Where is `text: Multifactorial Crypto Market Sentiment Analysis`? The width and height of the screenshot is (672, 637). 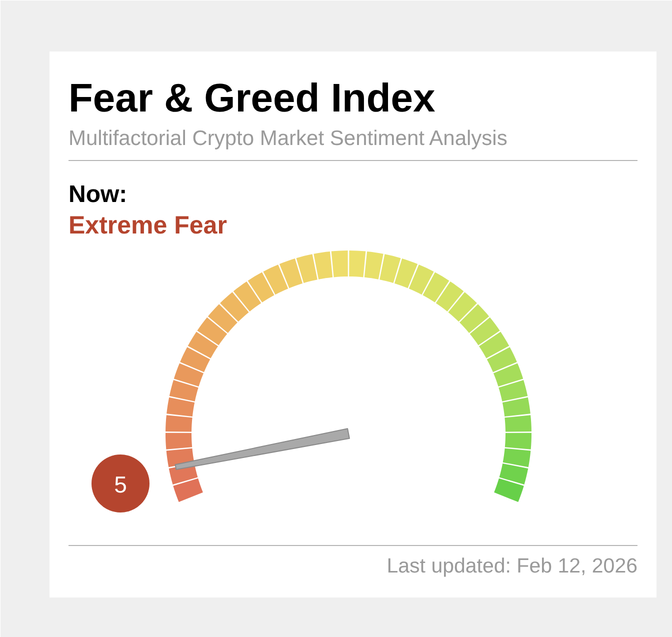
text: Multifactorial Crypto Market Sentiment Analysis is located at coordinates (288, 138).